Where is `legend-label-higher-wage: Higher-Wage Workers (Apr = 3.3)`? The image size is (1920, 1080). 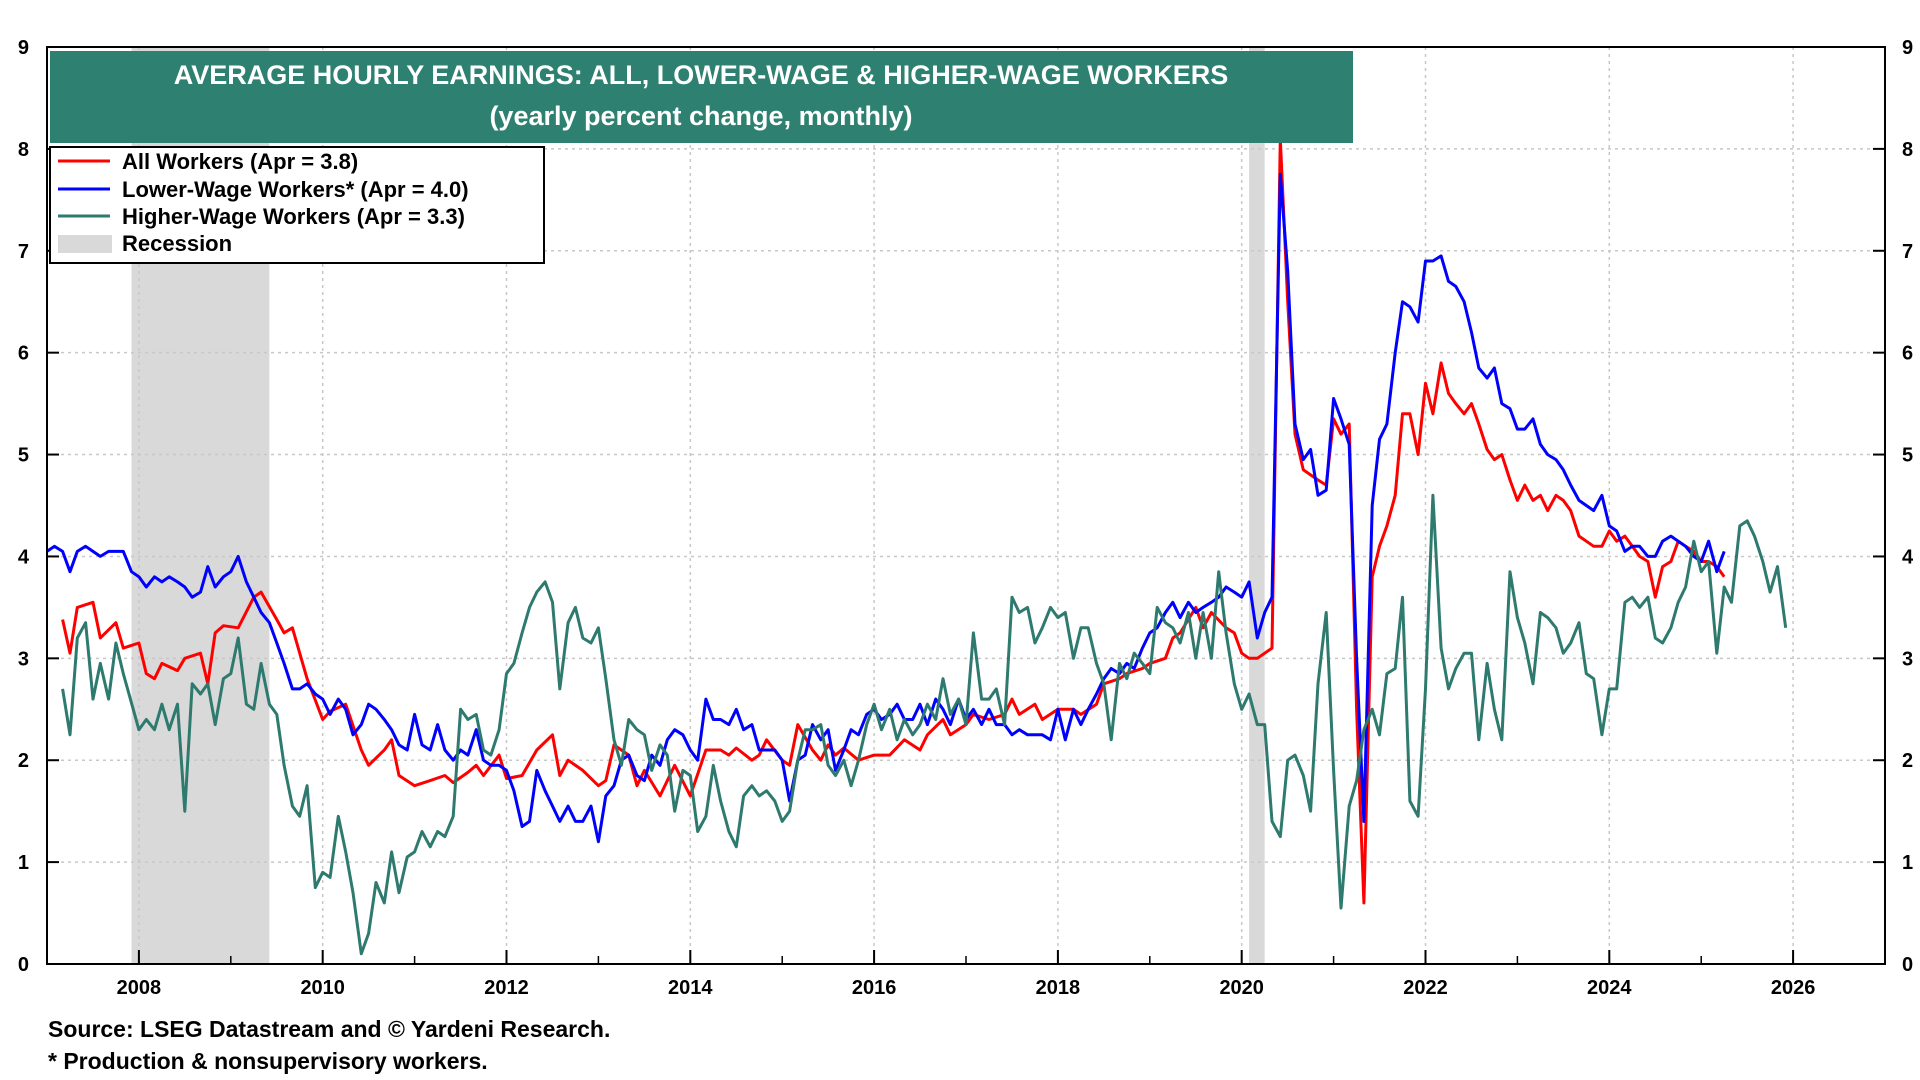 legend-label-higher-wage: Higher-Wage Workers (Apr = 3.3) is located at coordinates (293, 216).